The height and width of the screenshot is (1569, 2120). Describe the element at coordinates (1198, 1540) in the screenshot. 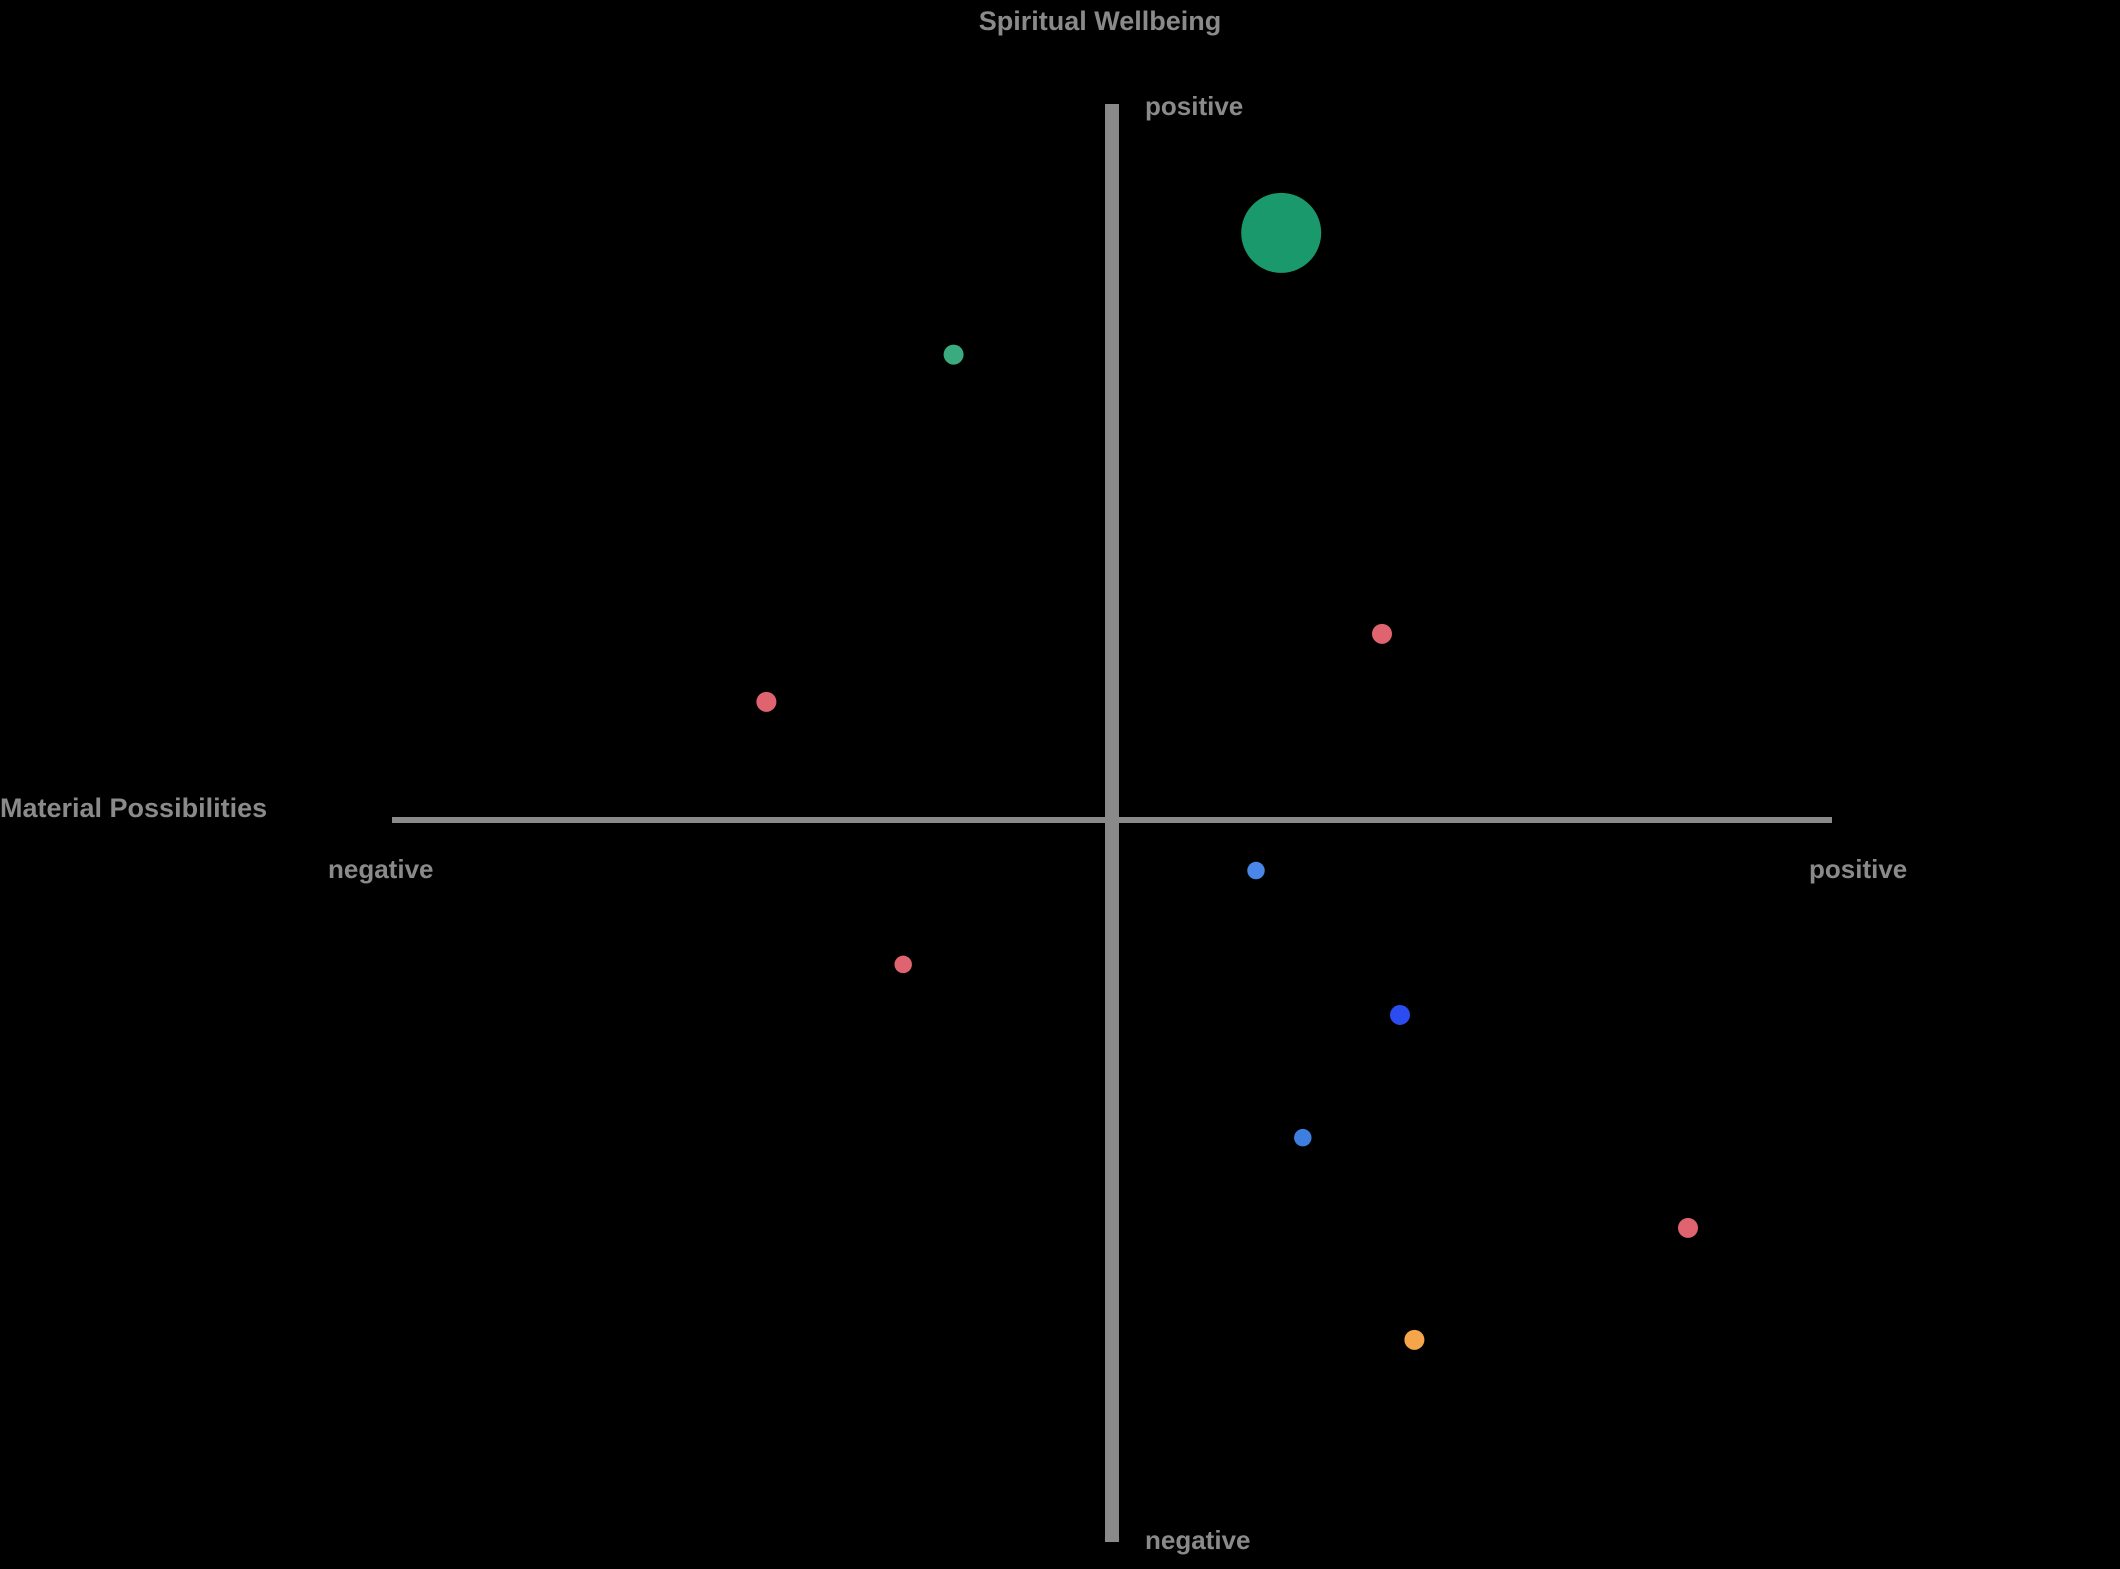

I see `y-axis-low-label: negative` at that location.